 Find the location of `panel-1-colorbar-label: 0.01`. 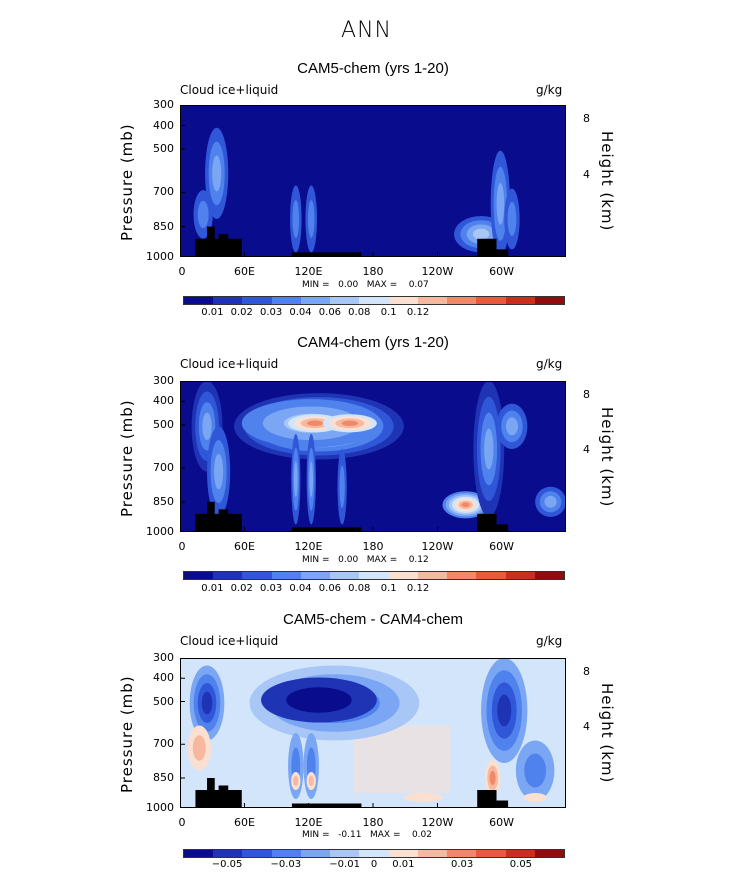

panel-1-colorbar-label: 0.01 is located at coordinates (212, 312).